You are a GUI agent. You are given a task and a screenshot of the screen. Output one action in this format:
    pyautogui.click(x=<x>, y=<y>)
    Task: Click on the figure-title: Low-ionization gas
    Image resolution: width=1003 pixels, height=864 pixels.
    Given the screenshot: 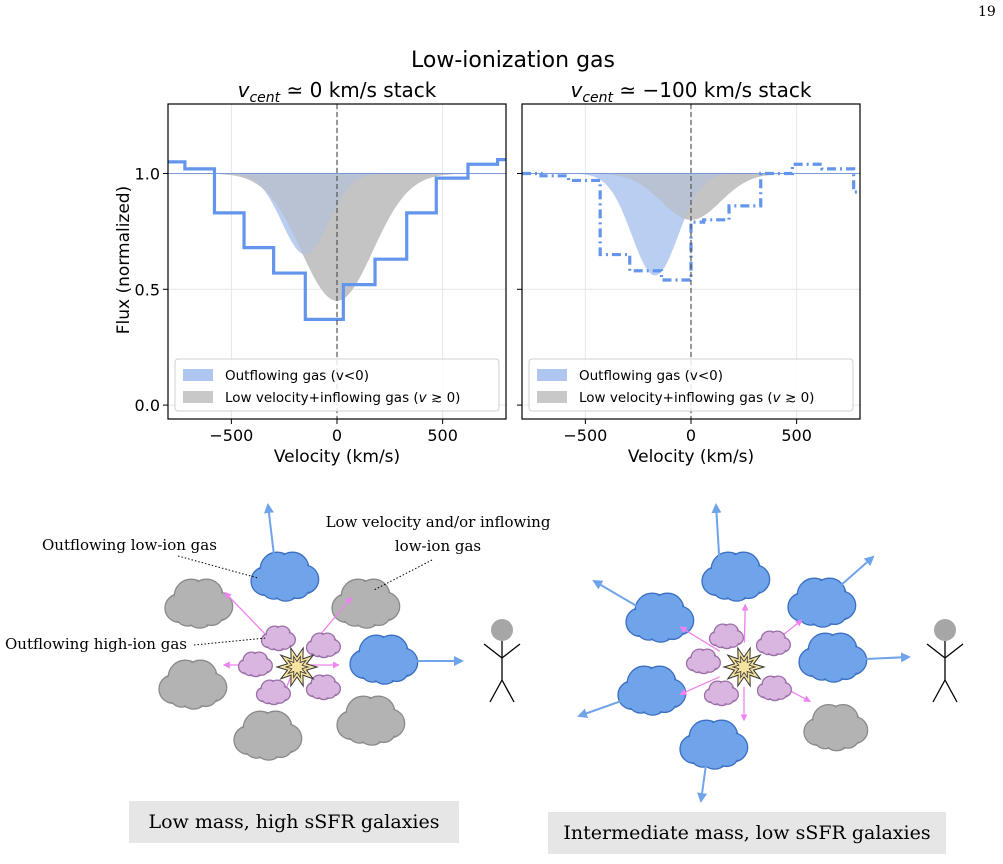 What is the action you would take?
    pyautogui.click(x=513, y=60)
    